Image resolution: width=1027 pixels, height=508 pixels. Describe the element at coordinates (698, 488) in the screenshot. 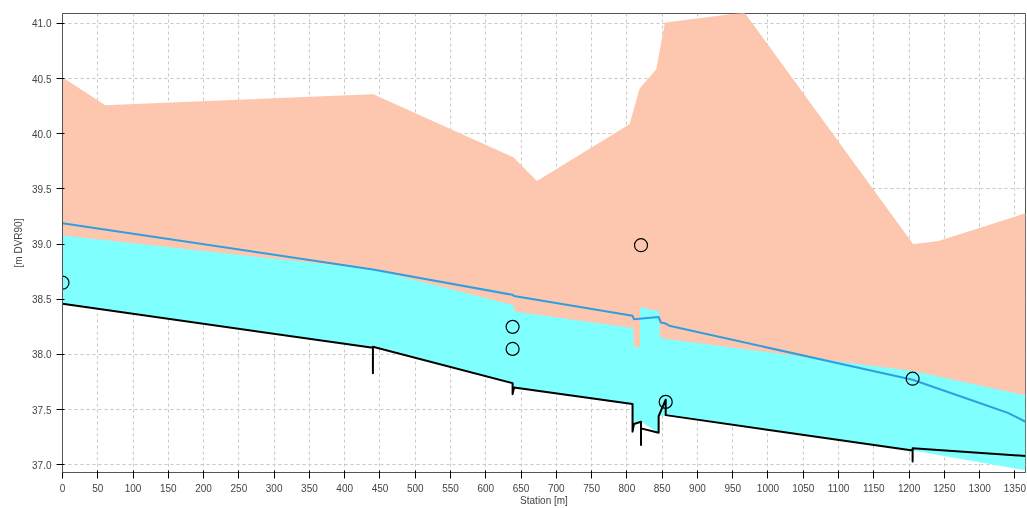

I see `x-tick-label: 900` at that location.